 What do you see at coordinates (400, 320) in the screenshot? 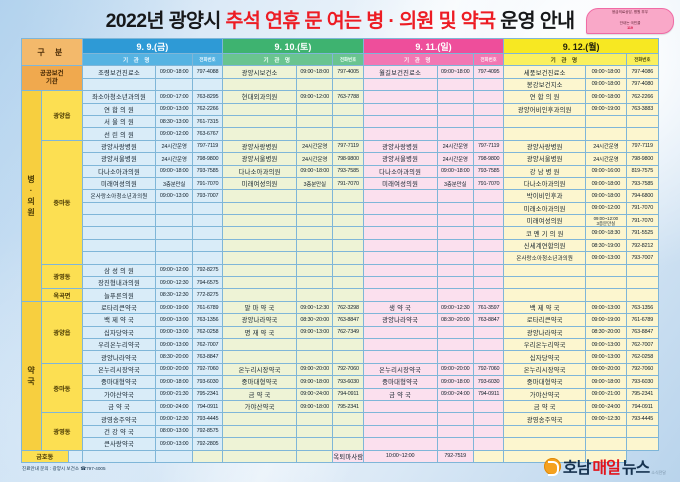
I see `facility-name: 광양나라약국` at bounding box center [400, 320].